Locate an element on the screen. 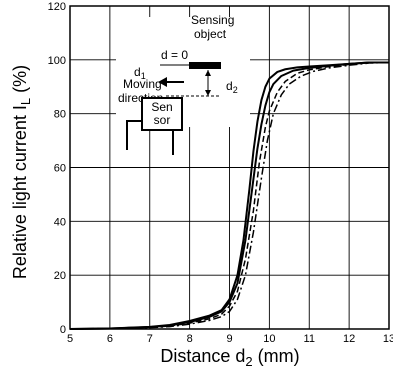 This screenshot has height=372, width=393. y-axis-title-subscript: L is located at coordinates (25, 101).